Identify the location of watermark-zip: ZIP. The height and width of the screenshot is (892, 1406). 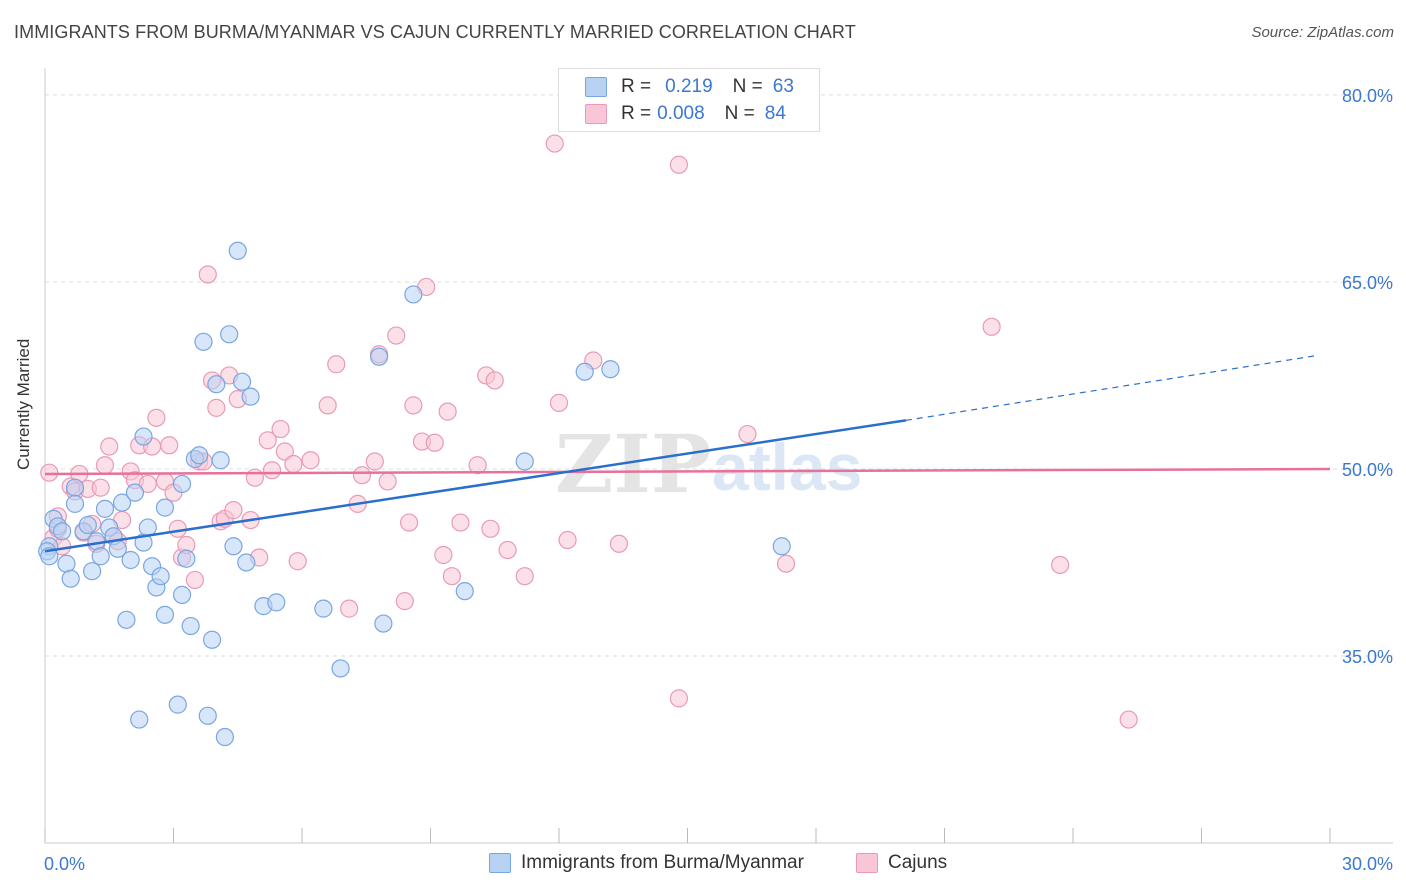
(633, 464).